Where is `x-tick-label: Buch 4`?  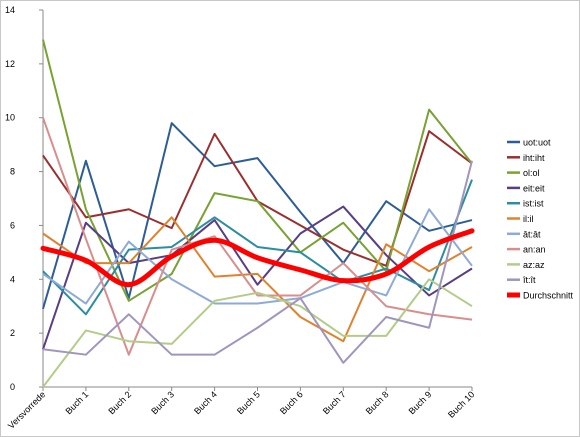
x-tick-label: Buch 4 is located at coordinates (205, 402).